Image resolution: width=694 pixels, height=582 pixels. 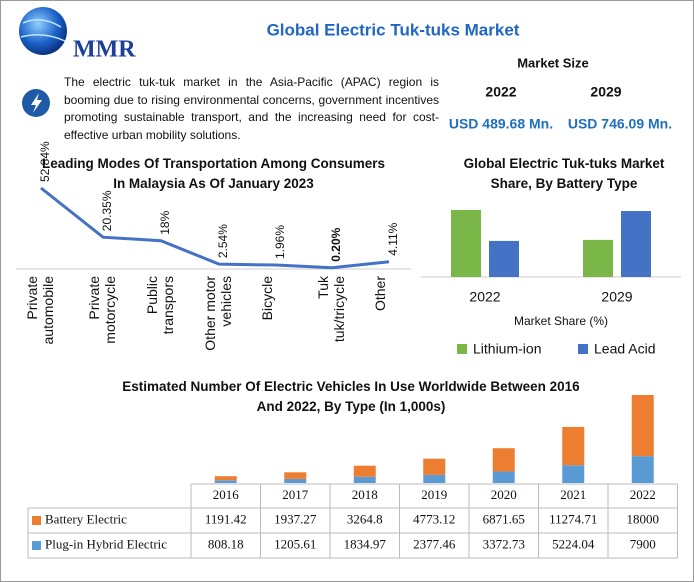 What do you see at coordinates (336, 244) in the screenshot?
I see `data-label: 0.20%` at bounding box center [336, 244].